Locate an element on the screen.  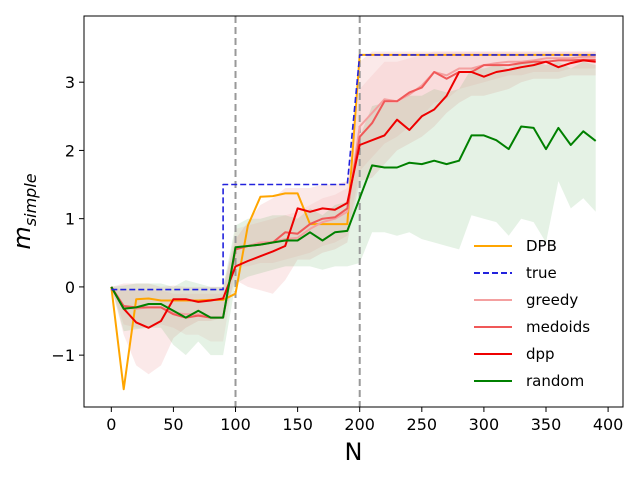
legend-label-dpp: dpp is located at coordinates (540, 354).